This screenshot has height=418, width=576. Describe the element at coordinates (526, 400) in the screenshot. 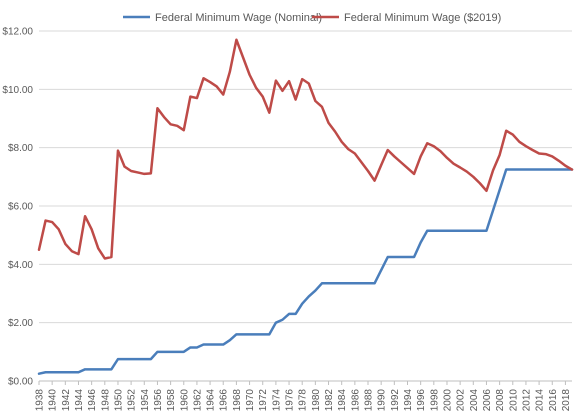

I see `x-tick-label: 2012` at that location.